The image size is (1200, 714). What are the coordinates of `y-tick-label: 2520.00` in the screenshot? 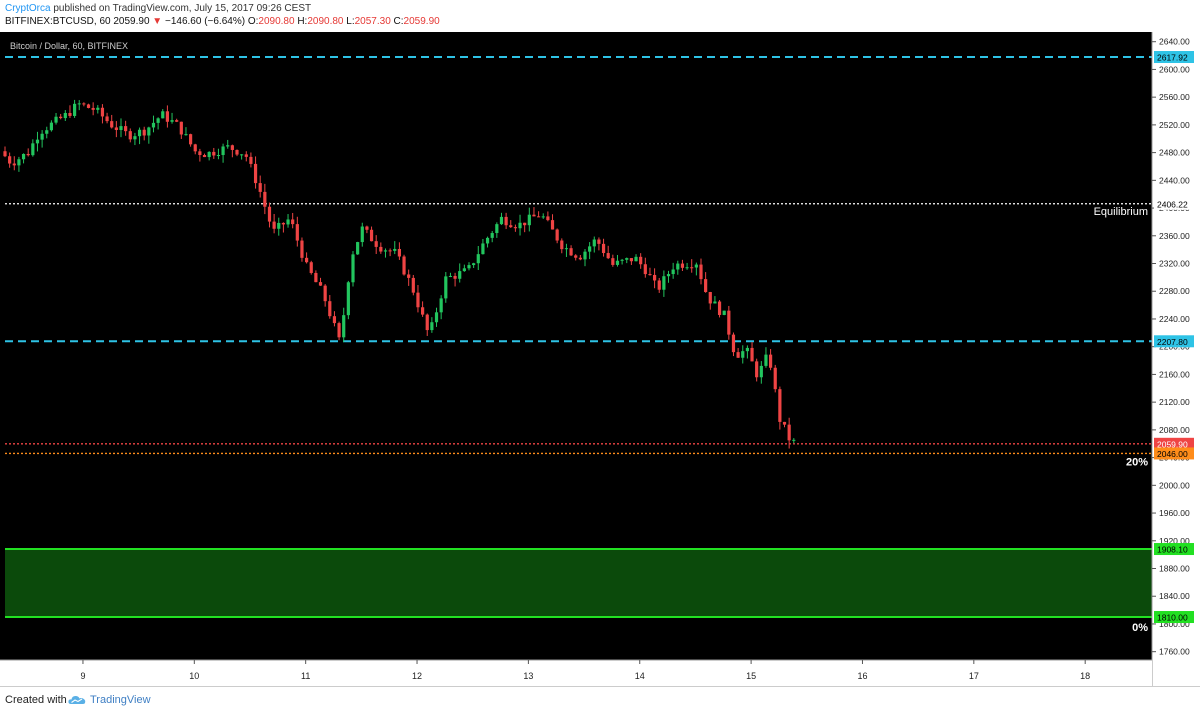 It's located at (1174, 125).